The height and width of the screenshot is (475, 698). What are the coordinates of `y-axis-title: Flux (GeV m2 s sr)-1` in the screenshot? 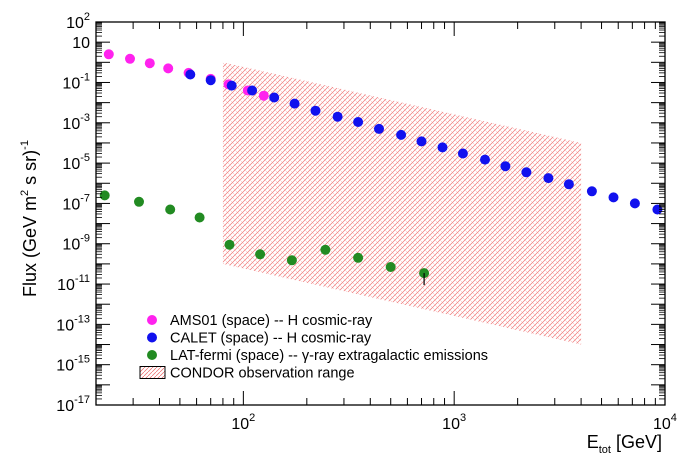 It's located at (29, 218).